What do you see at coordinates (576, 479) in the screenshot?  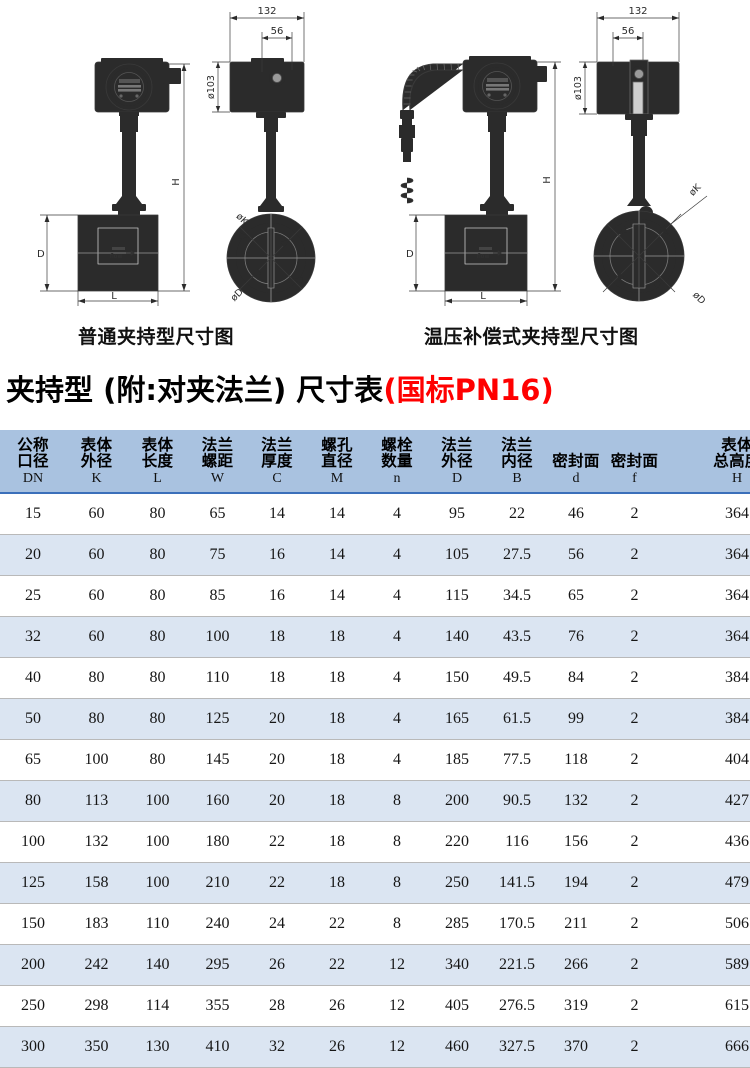 I see `column-header-symbol: d` at bounding box center [576, 479].